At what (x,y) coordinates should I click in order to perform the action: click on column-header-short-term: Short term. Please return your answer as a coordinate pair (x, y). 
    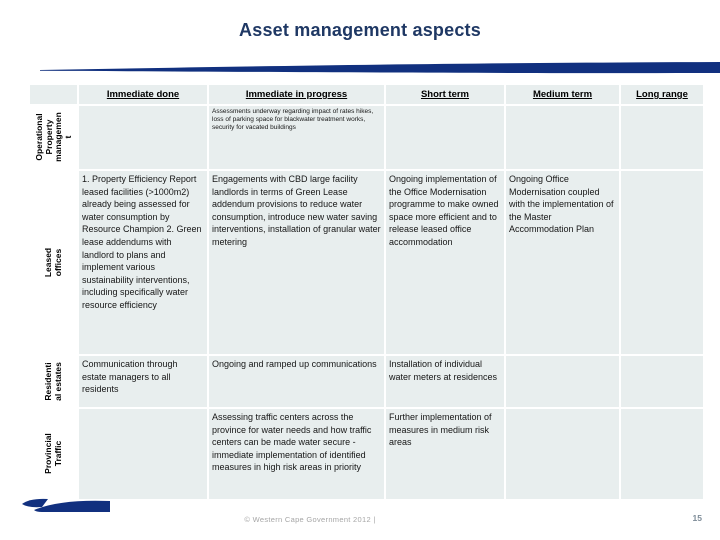
    Looking at the image, I should click on (445, 94).